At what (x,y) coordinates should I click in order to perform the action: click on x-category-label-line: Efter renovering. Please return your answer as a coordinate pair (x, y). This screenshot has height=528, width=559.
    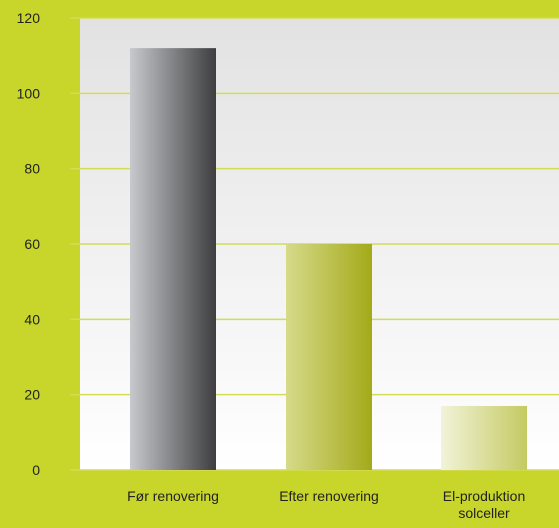
    Looking at the image, I should click on (329, 496).